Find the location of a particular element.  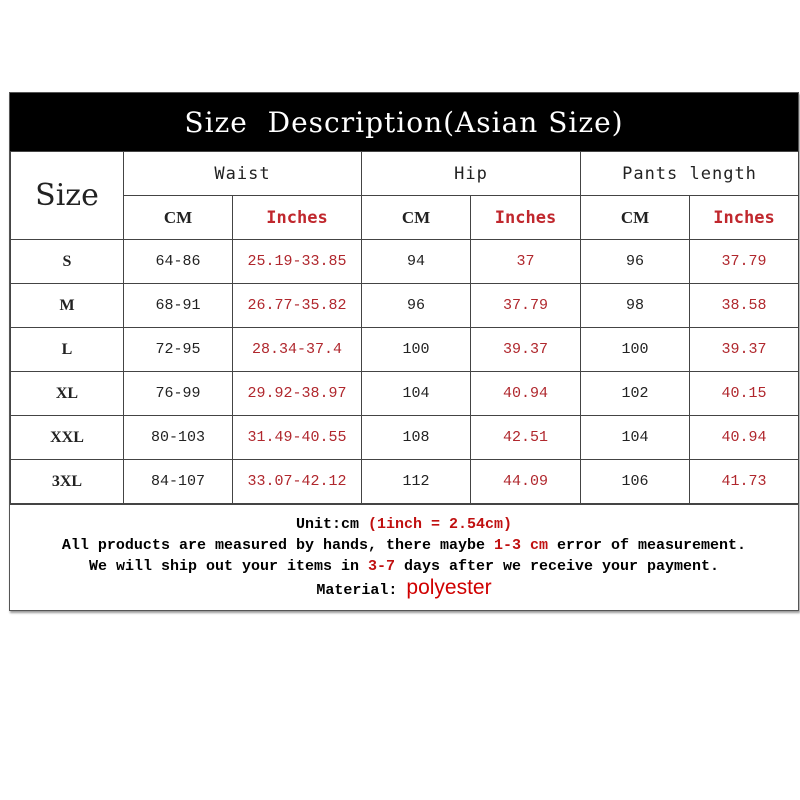

group-header-row: Size Waist Hip Pants length is located at coordinates (405, 195).